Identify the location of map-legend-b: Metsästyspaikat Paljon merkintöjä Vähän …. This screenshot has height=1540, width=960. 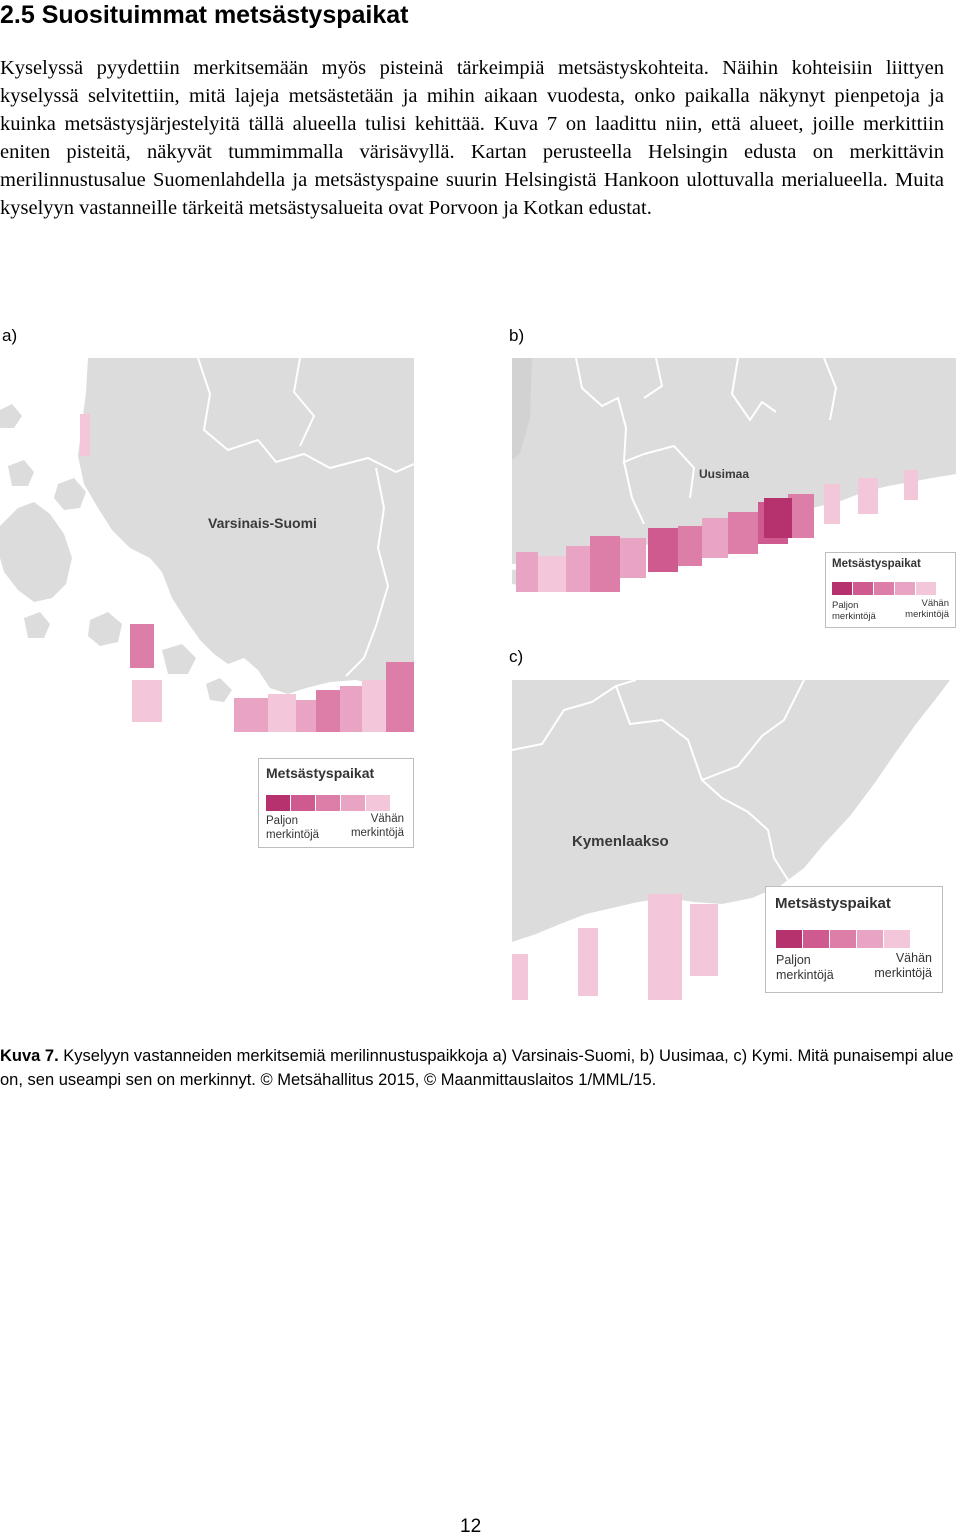
(890, 590).